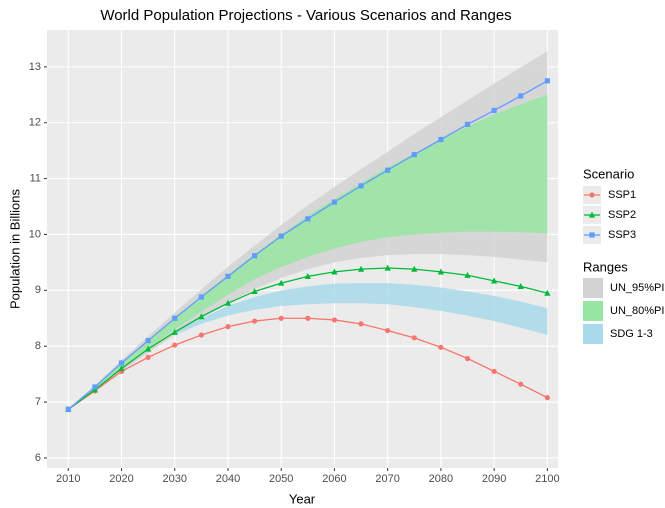 Image resolution: width=665 pixels, height=508 pixels. I want to click on x-tick-label: 2070, so click(387, 479).